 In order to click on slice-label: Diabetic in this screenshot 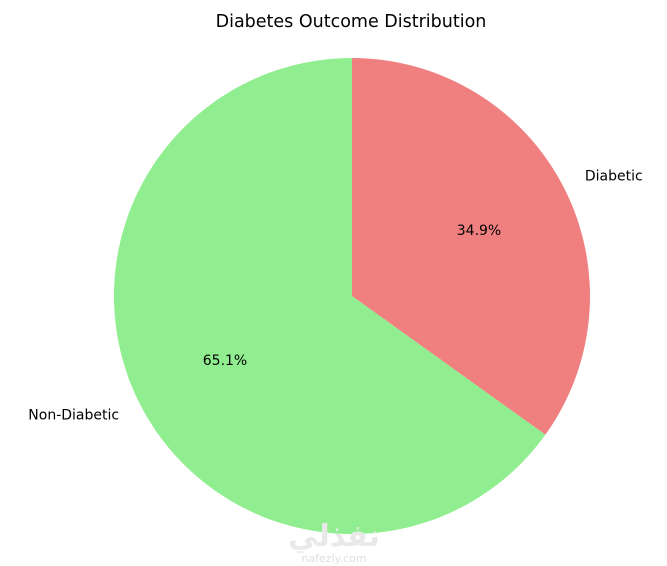, I will do `click(614, 176)`.